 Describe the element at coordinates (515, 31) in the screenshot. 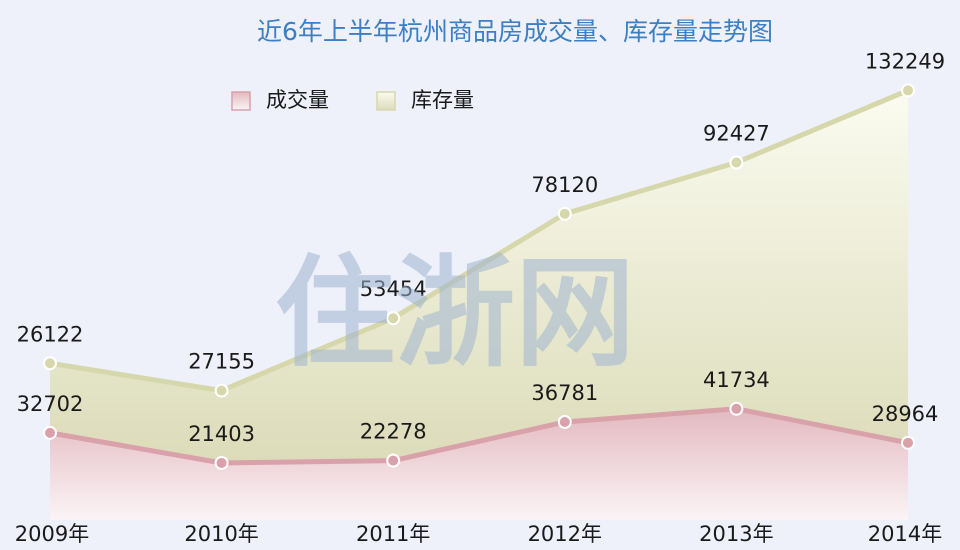

I see `chart-title: 近6年上半年杭州商品房成交量、库存量走势图` at that location.